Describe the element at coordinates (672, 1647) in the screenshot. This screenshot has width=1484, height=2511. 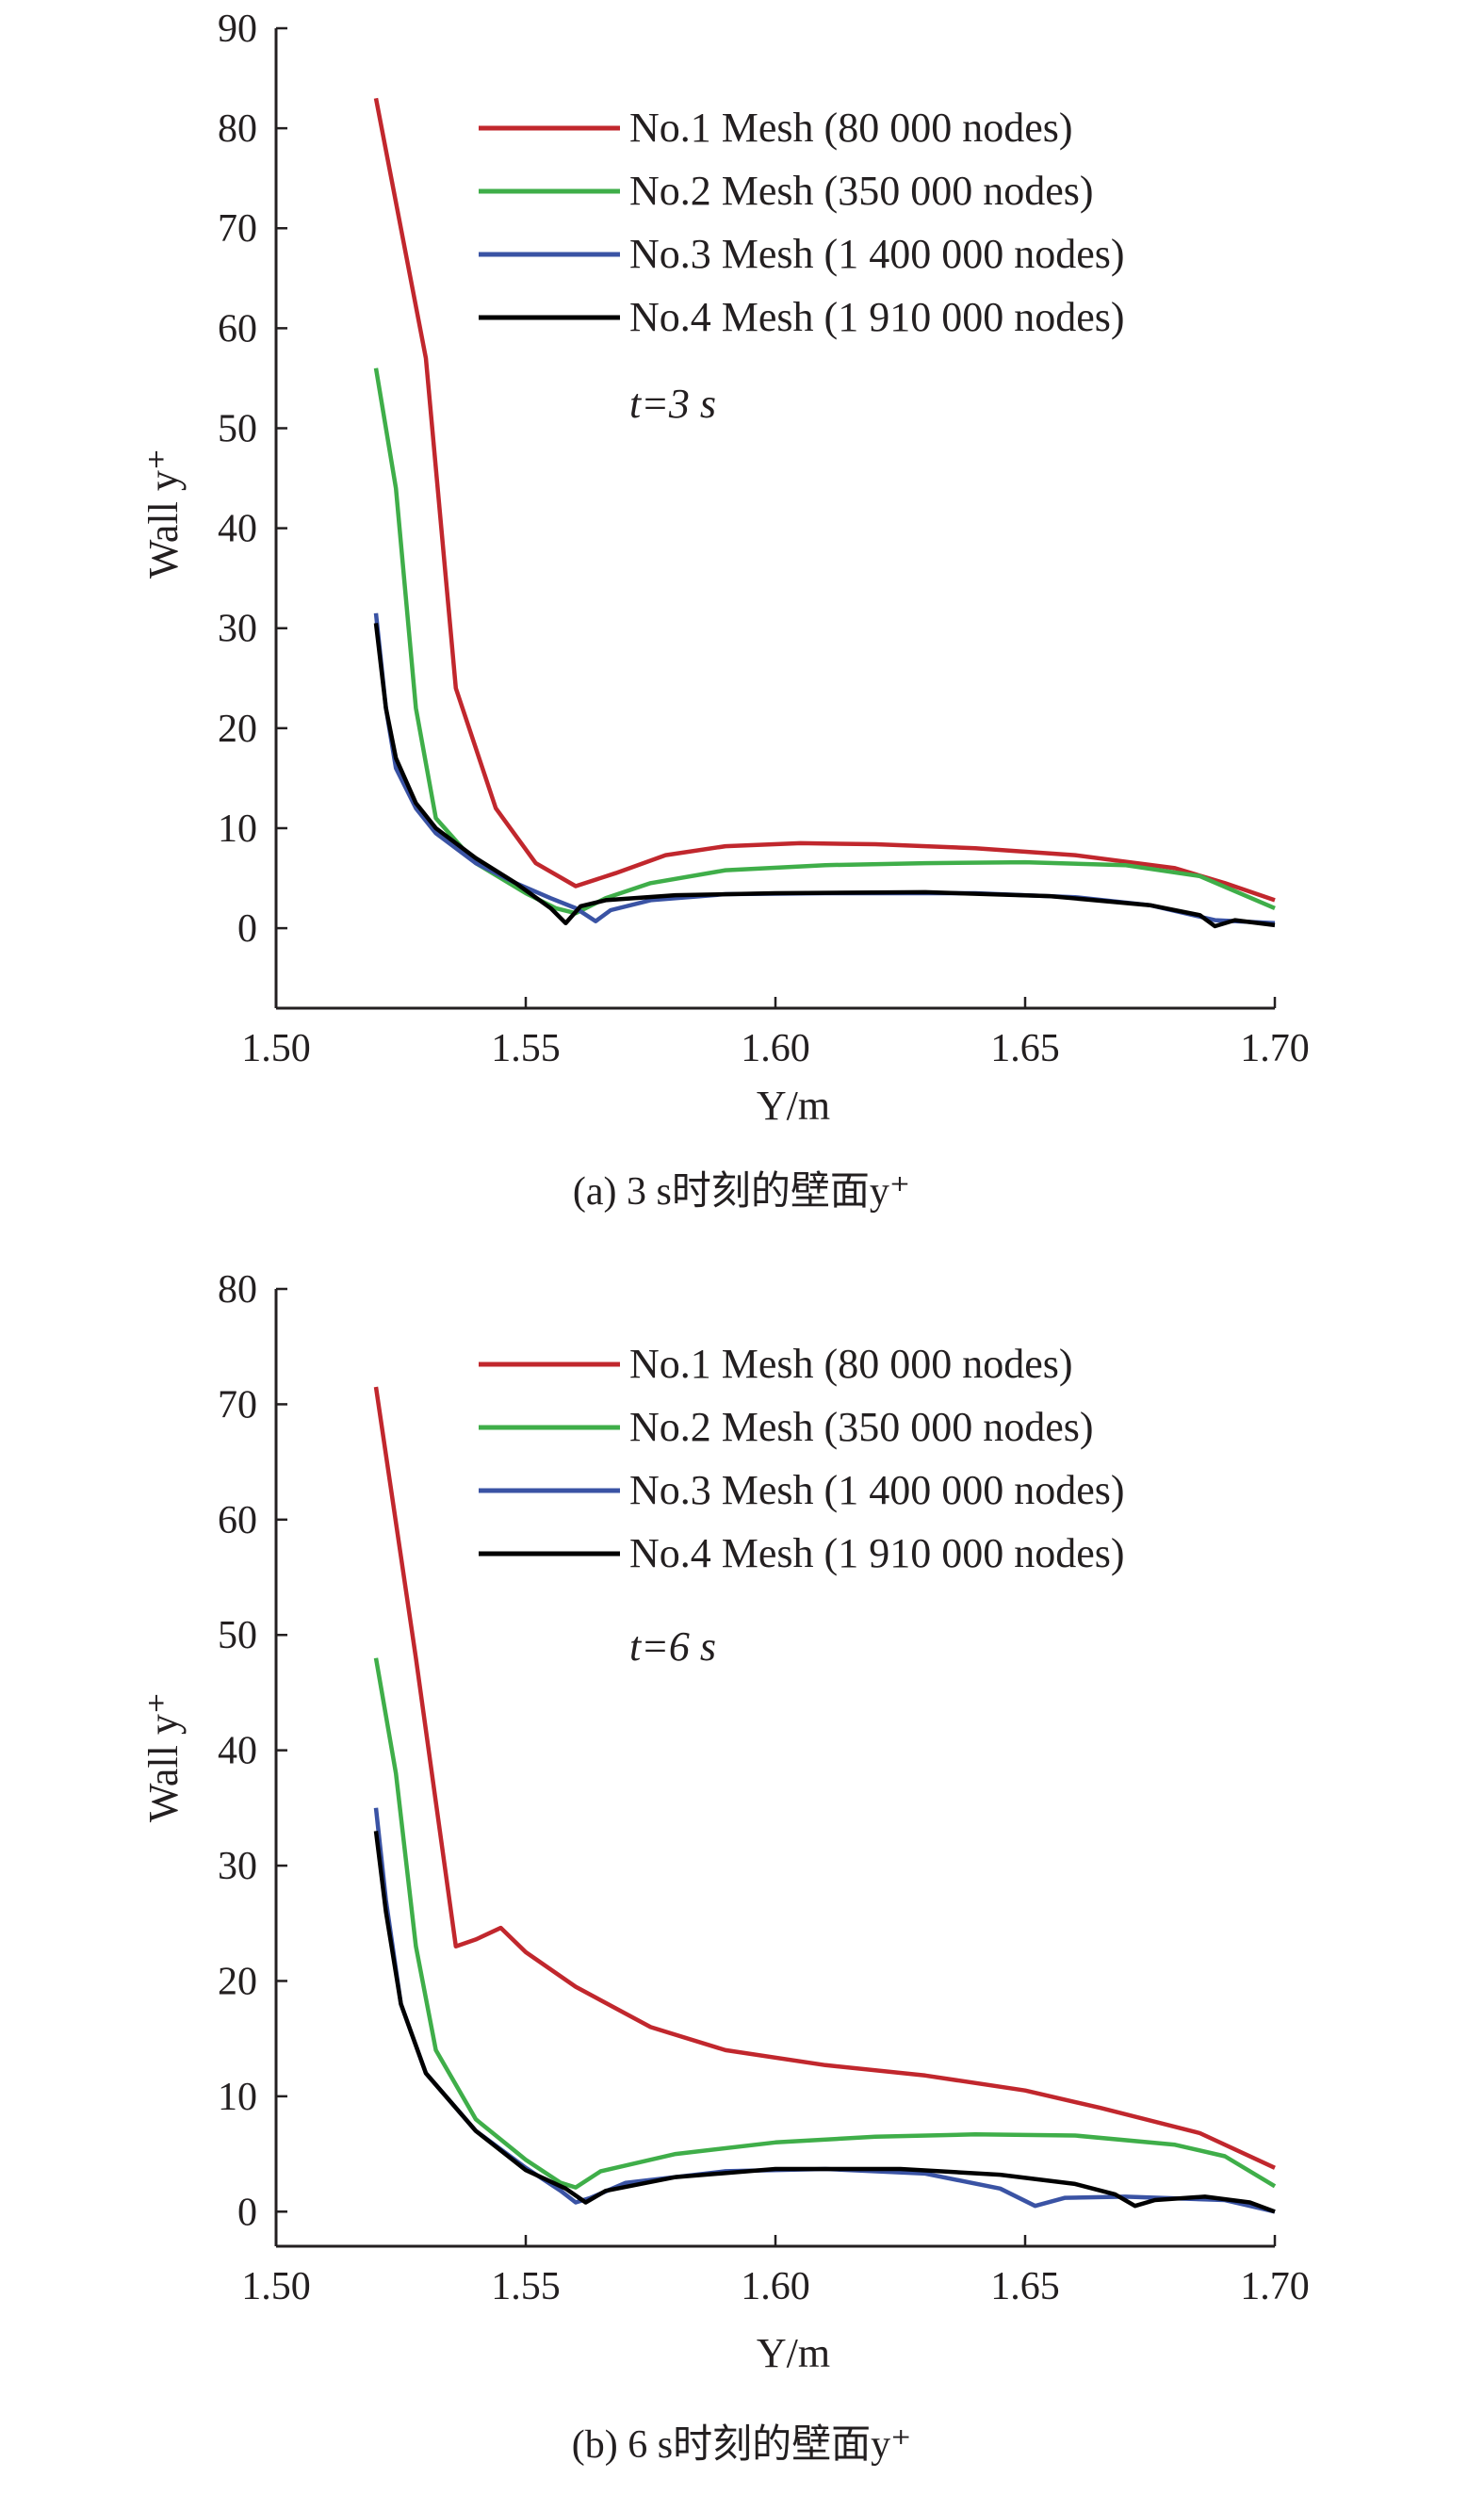
I see `annotation-b: t=6 s` at that location.